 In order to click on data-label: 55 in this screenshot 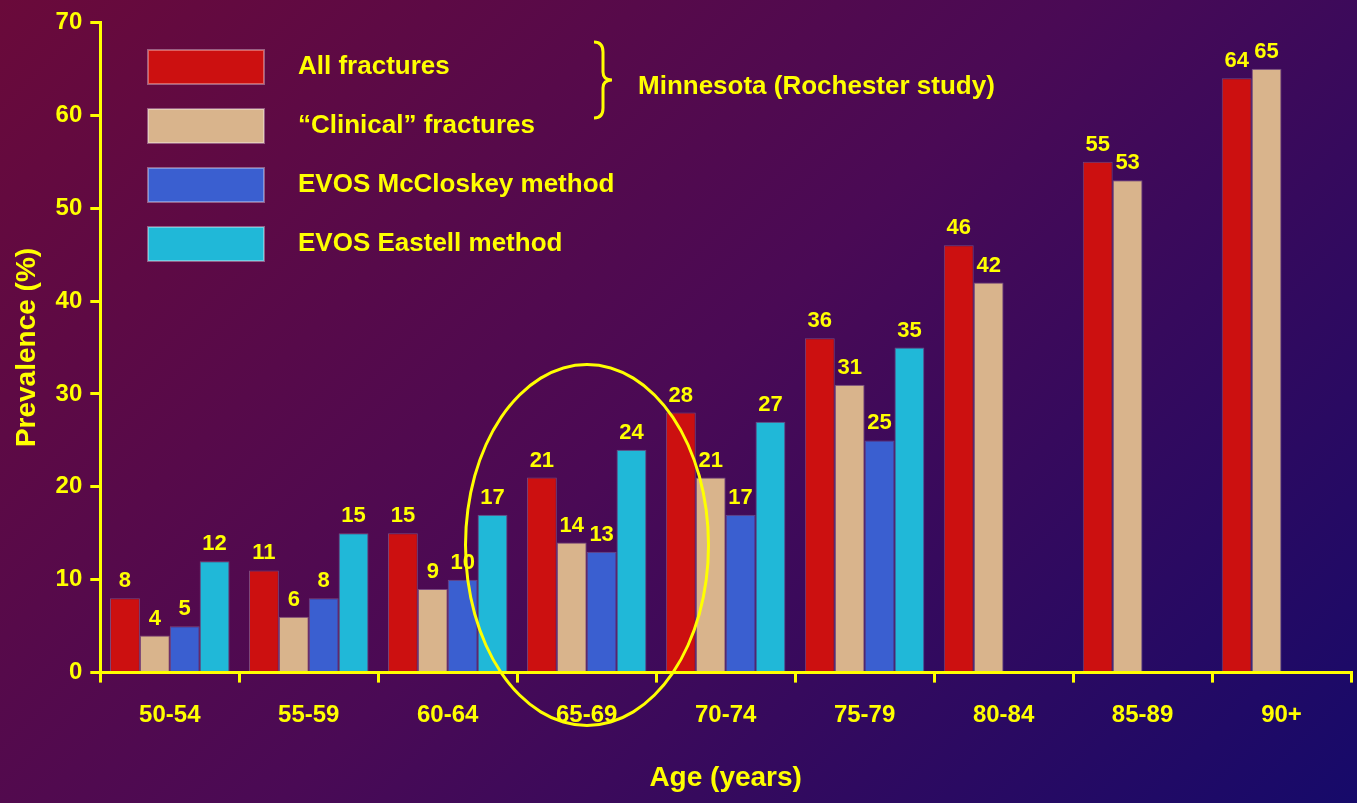, I will do `click(1097, 143)`.